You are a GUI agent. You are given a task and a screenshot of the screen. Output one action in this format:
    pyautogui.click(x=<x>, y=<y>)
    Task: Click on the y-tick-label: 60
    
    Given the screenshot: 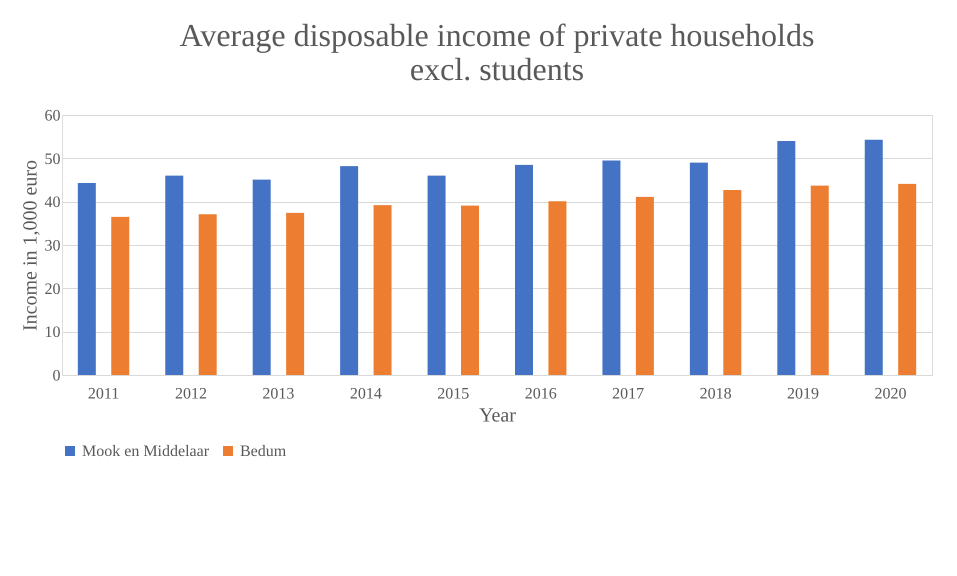 What is the action you would take?
    pyautogui.click(x=52, y=116)
    